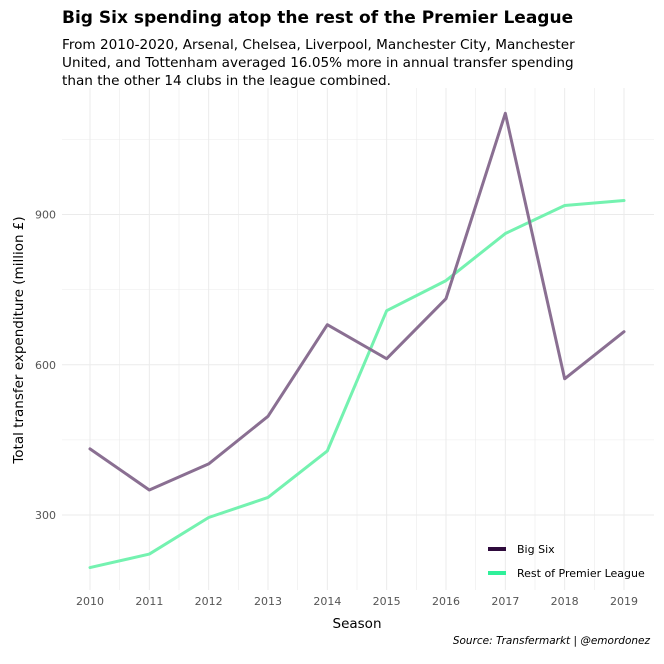 Image resolution: width=664 pixels, height=664 pixels. I want to click on x-tick-label: 2019, so click(624, 601).